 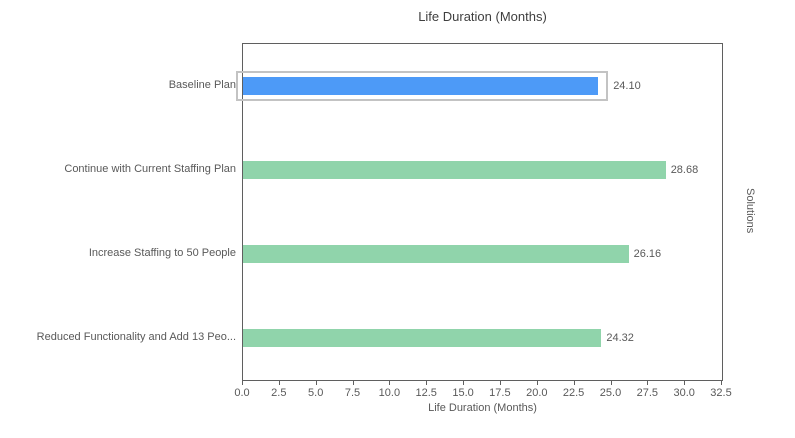 I want to click on bar-row: 24.32, so click(x=482, y=338).